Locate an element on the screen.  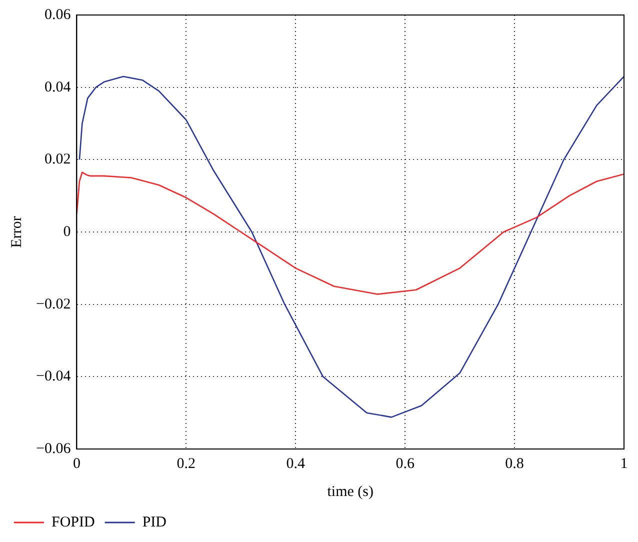
y-tick-label: 0.02 is located at coordinates (57, 160).